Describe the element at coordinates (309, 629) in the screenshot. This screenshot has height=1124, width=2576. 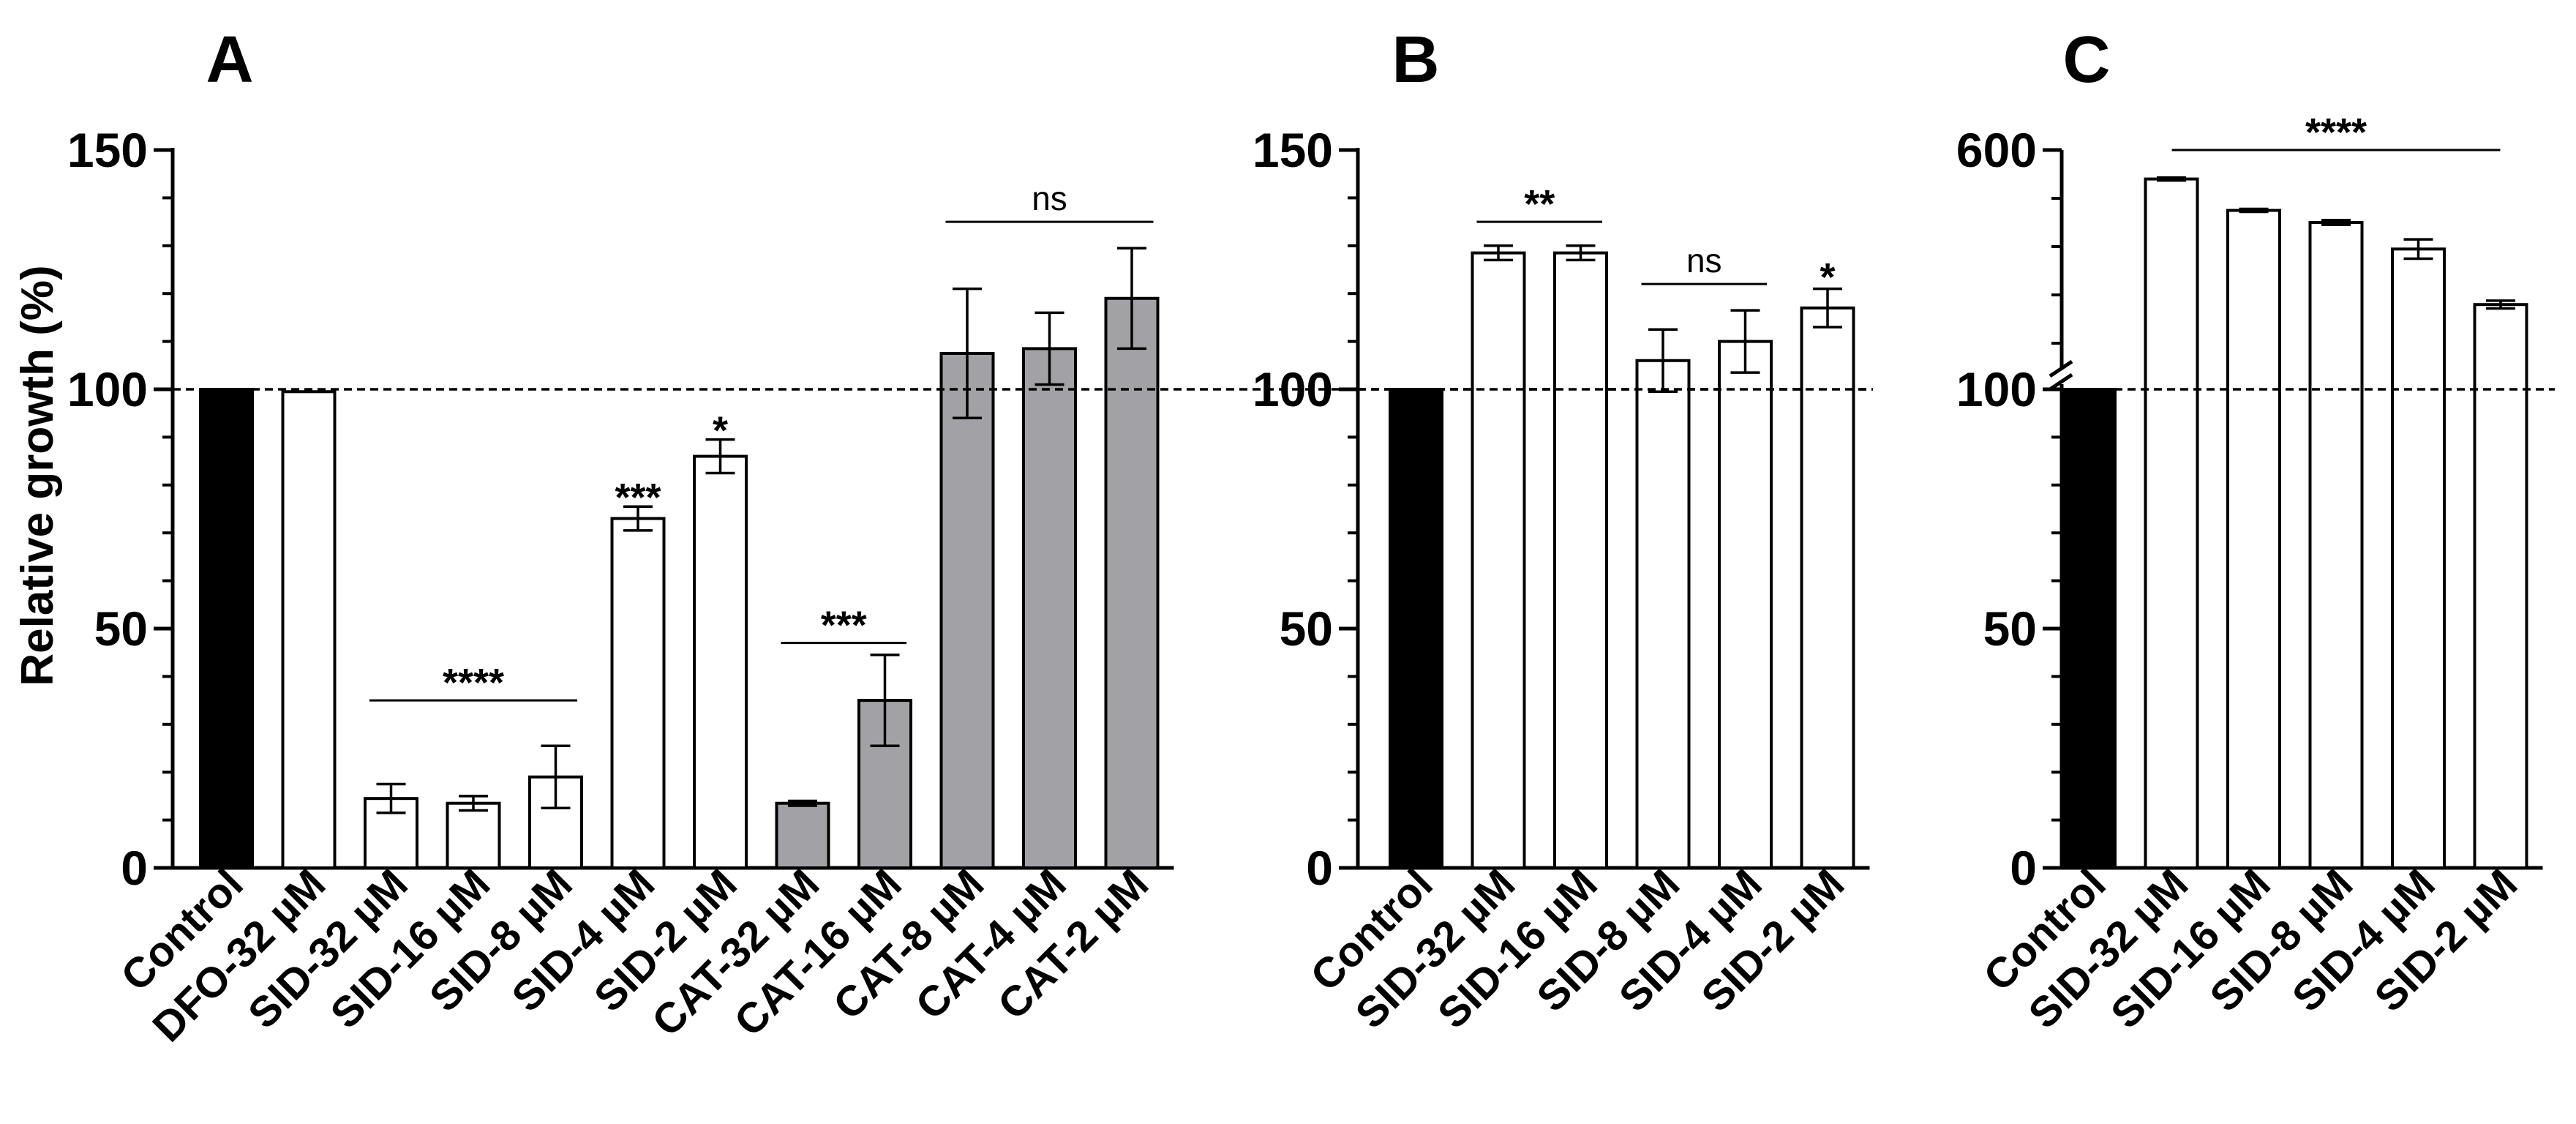
I see `bar-dfo-32-um` at that location.